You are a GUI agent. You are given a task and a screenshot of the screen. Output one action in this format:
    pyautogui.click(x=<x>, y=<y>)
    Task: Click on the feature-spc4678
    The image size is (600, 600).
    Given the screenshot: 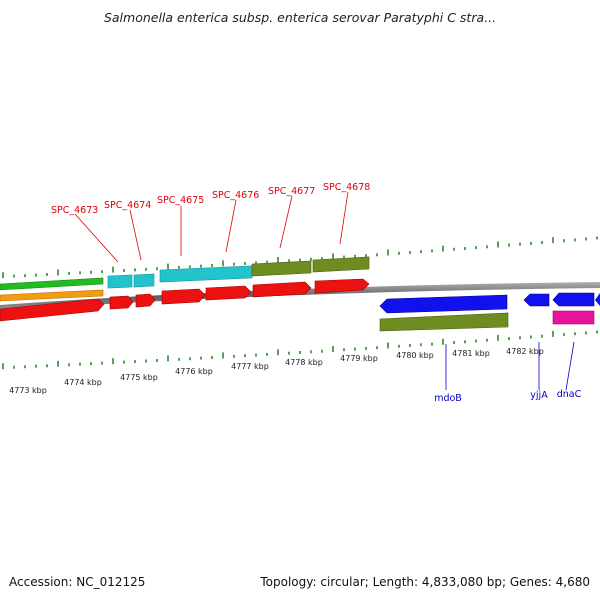 What is the action you would take?
    pyautogui.click(x=341, y=264)
    